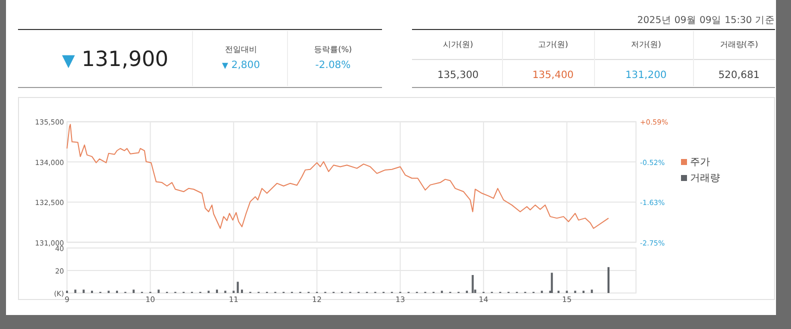 The height and width of the screenshot is (329, 791). What do you see at coordinates (115, 59) in the screenshot?
I see `text: ▼ 131,900` at bounding box center [115, 59].